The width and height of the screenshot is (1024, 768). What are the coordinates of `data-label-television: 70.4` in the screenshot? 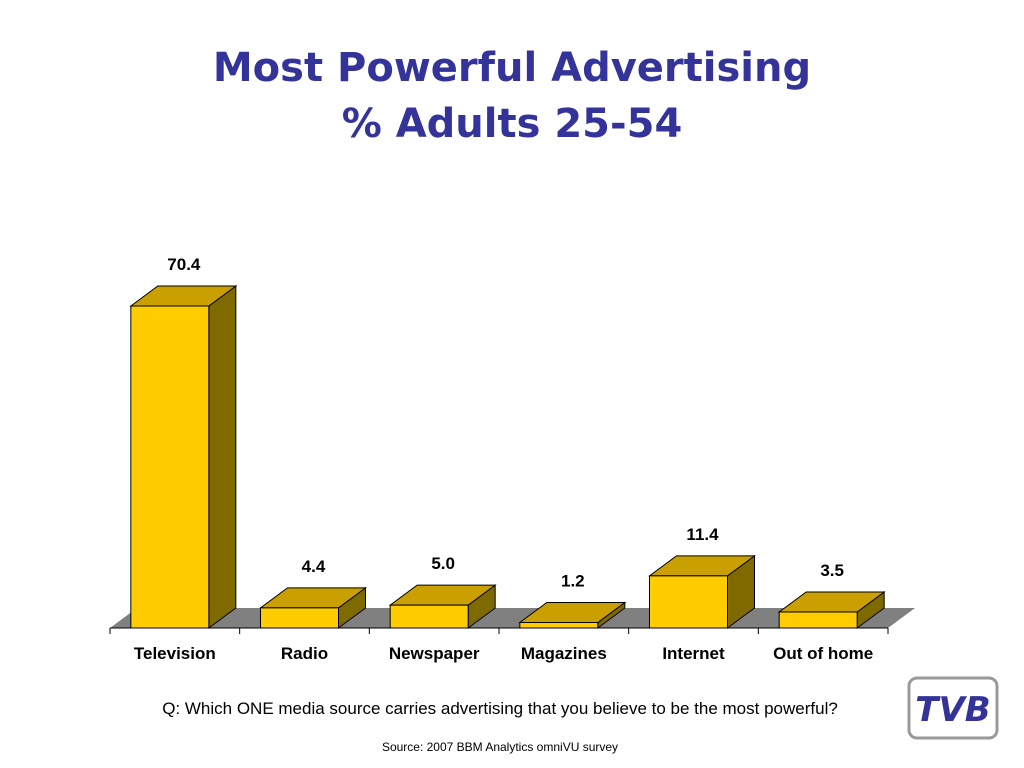 It's located at (184, 264).